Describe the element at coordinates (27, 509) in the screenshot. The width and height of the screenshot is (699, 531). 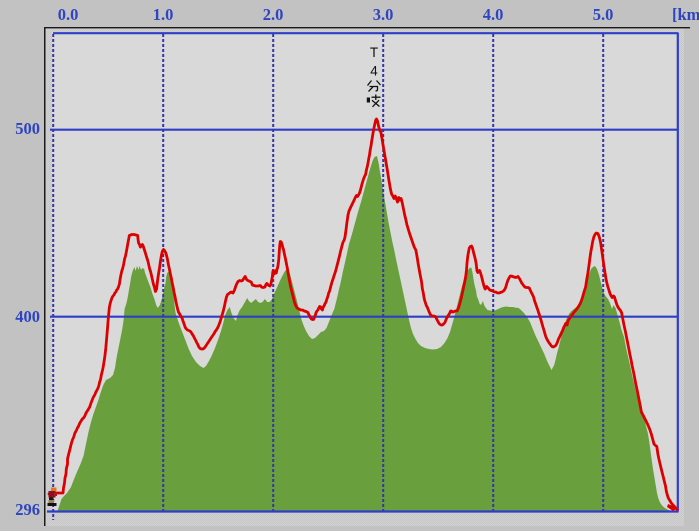
I see `svg-text: 296` at that location.